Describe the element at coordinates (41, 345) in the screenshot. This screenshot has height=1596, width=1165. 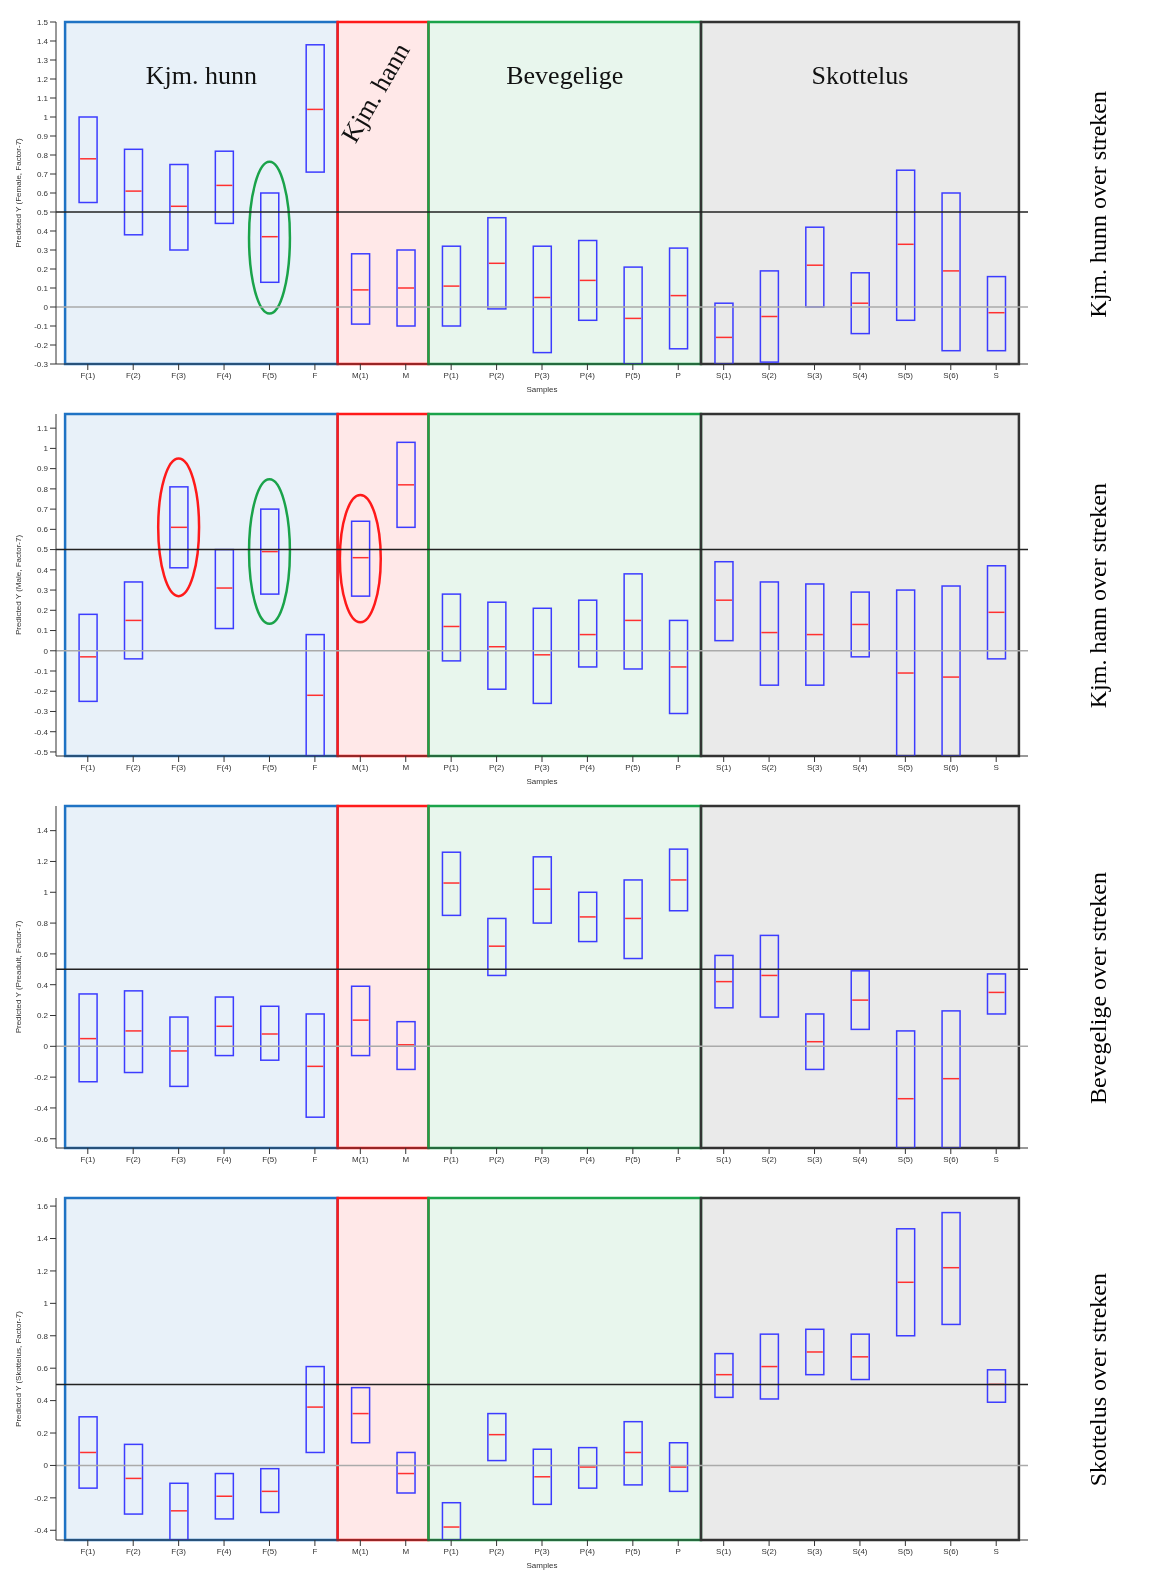
I see `y-tick-label: -0.2` at that location.